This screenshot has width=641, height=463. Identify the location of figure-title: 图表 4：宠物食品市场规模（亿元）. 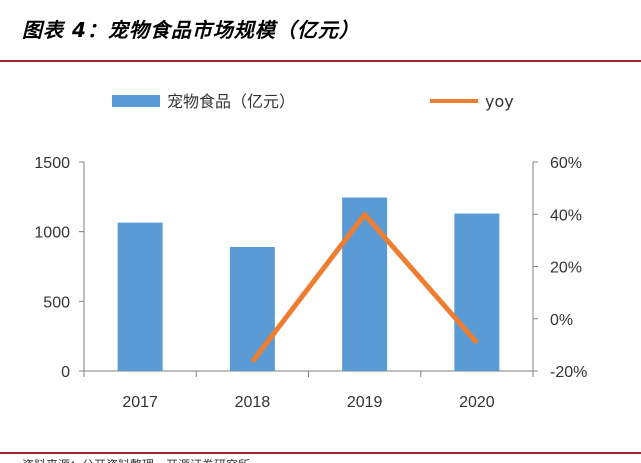
(191, 30).